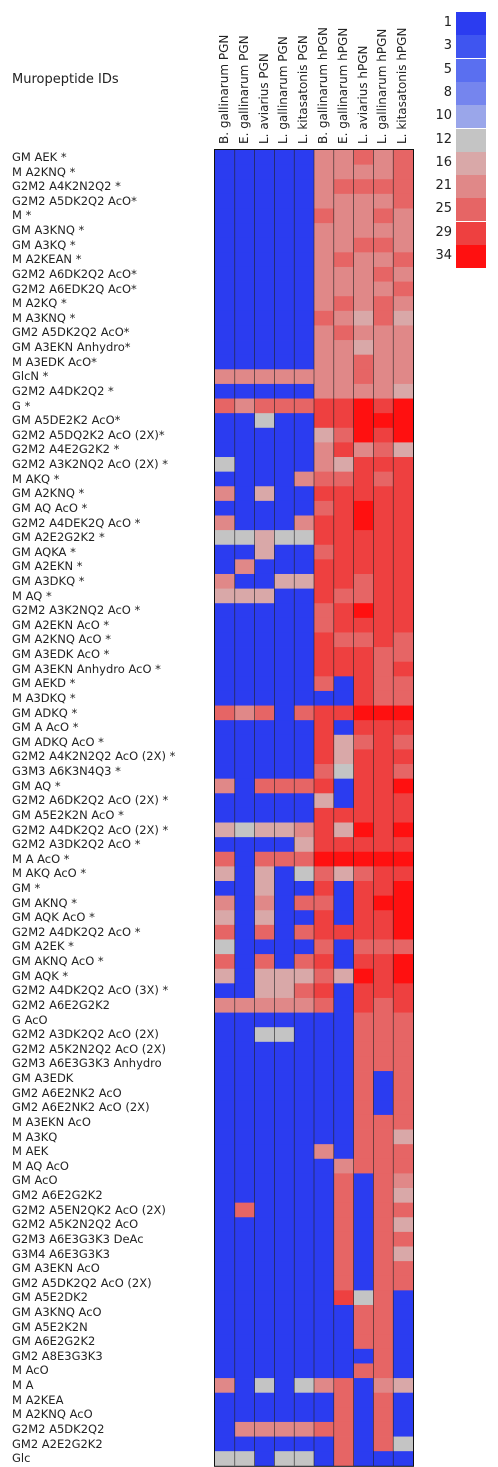 Image resolution: width=498 pixels, height=1467 pixels. Describe the element at coordinates (454, 47) in the screenshot. I see `legend-item: 3` at that location.